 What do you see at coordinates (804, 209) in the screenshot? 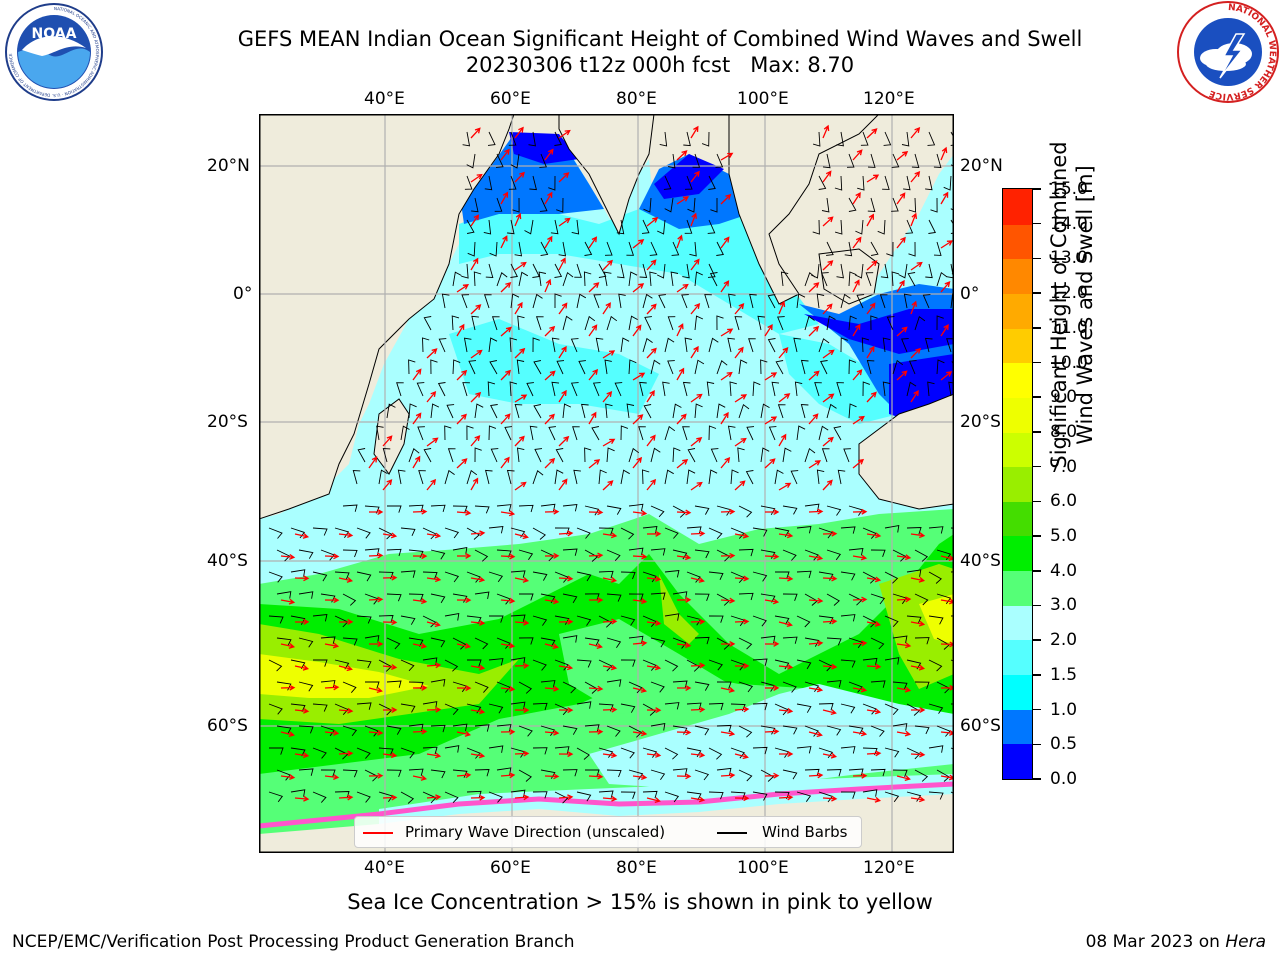
I see `southeast-asia-land` at bounding box center [804, 209].